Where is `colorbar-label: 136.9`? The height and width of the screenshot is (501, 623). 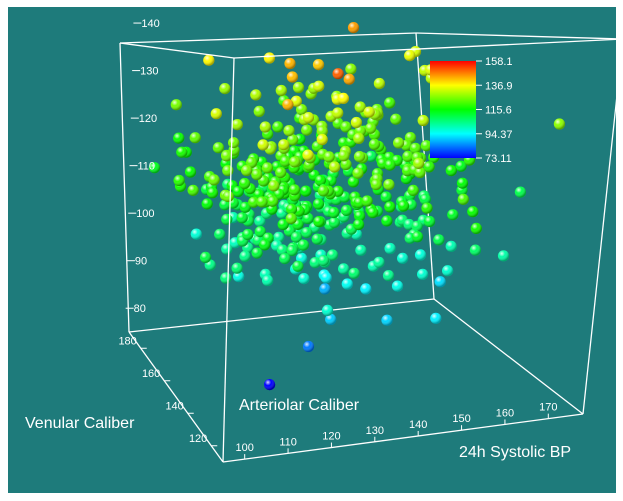
colorbar-label: 136.9 is located at coordinates (499, 86).